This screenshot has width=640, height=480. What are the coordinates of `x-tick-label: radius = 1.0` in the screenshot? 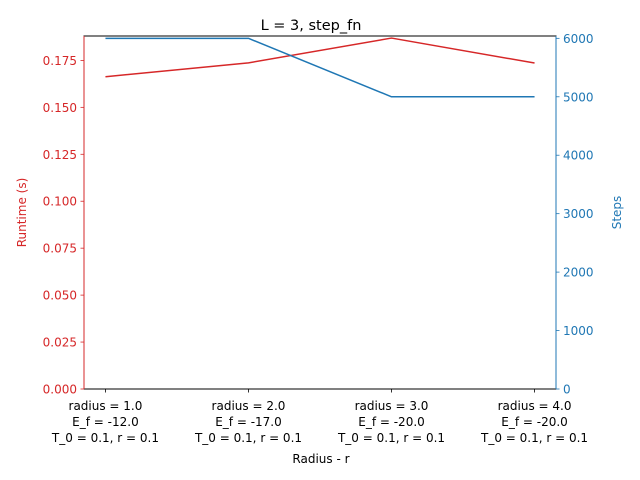 It's located at (106, 406).